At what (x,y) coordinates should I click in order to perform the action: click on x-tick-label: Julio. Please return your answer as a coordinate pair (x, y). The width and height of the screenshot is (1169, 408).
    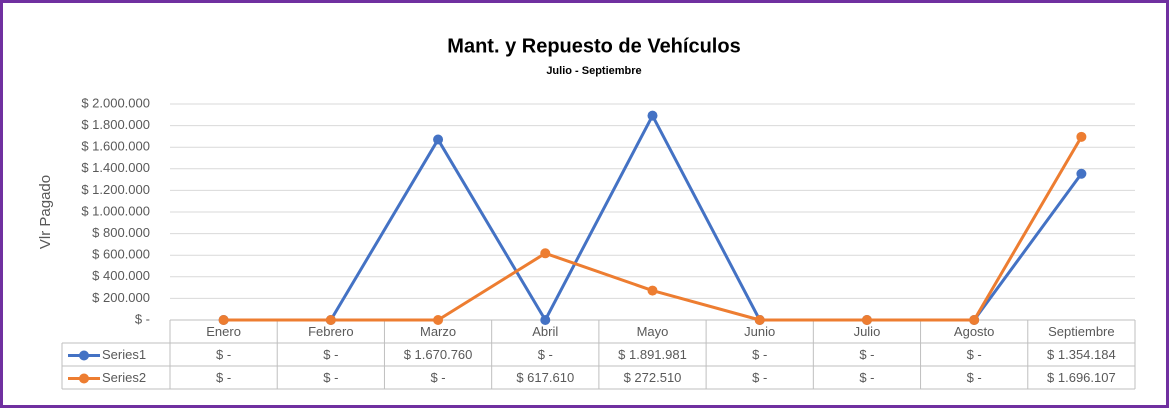
    Looking at the image, I should click on (867, 331).